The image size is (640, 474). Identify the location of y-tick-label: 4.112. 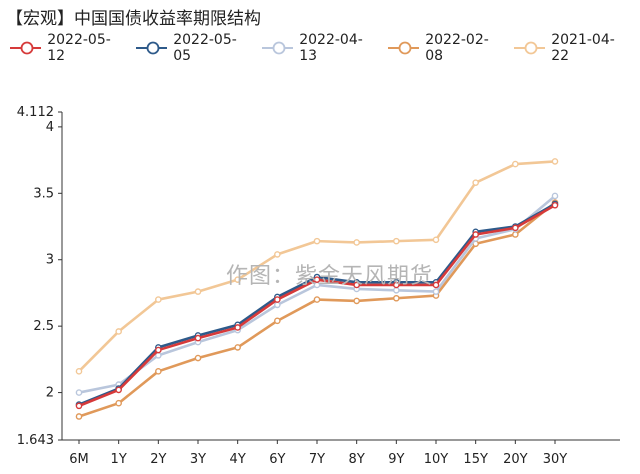
(35, 112).